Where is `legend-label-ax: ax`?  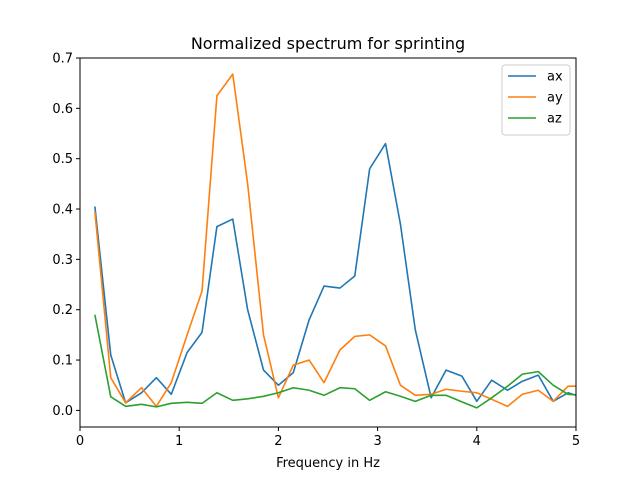
legend-label-ax: ax is located at coordinates (555, 77).